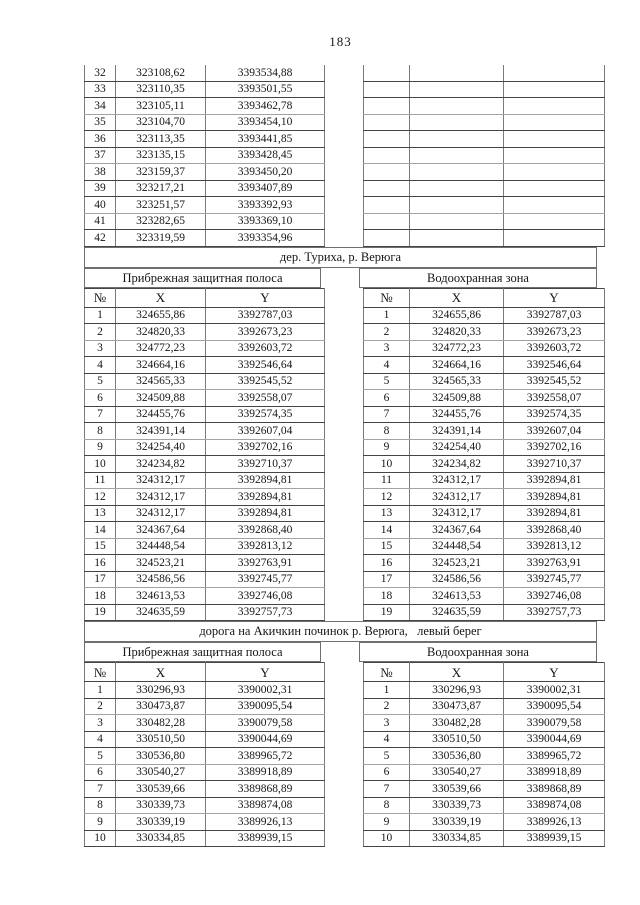 The width and height of the screenshot is (640, 905). I want to click on table-row: 4 324664,16 3392546,64, so click(204, 365).